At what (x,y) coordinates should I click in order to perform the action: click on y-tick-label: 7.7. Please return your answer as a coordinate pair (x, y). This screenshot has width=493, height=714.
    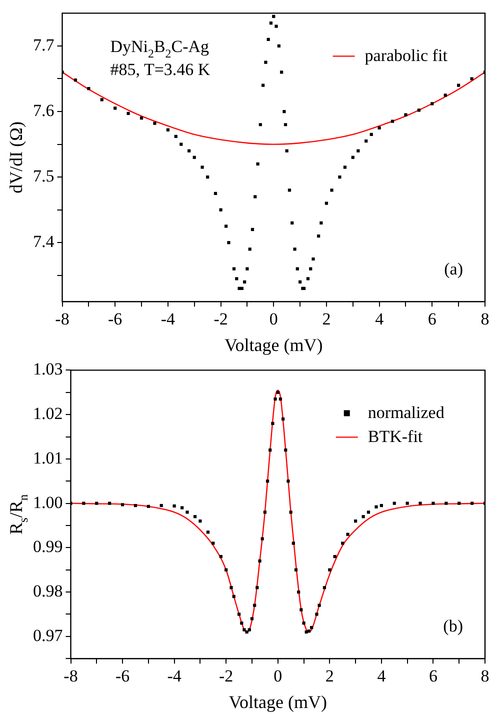
    Looking at the image, I should click on (44, 44).